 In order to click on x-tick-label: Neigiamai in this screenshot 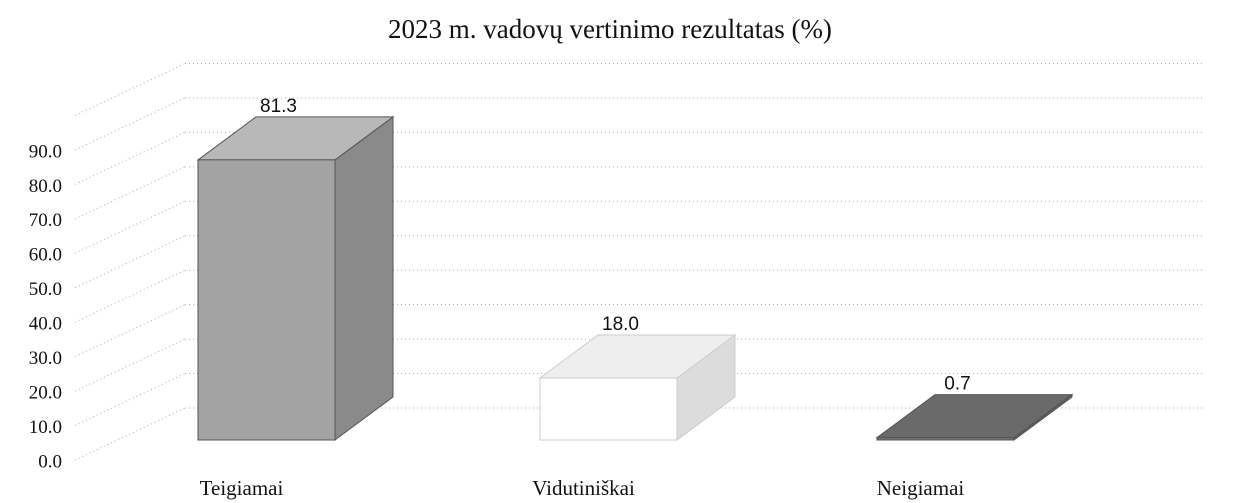, I will do `click(921, 488)`.